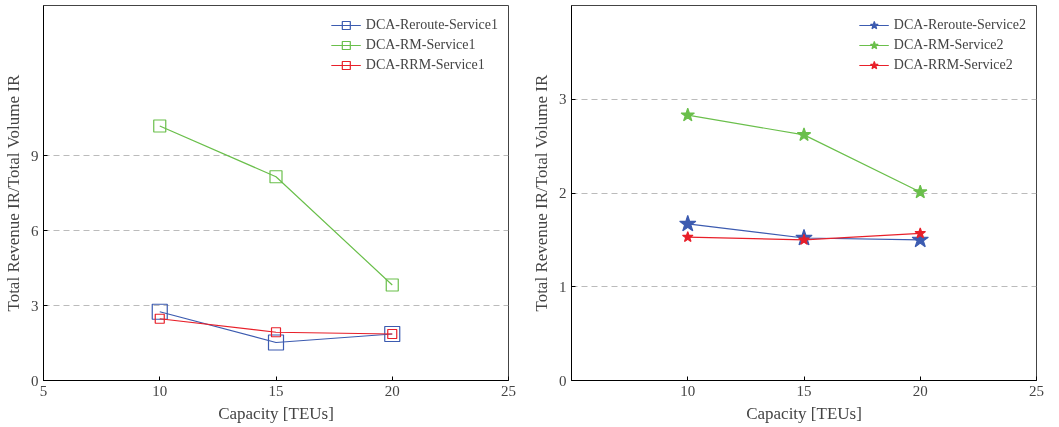 The image size is (1059, 427). Describe the element at coordinates (563, 286) in the screenshot. I see `y-tick-label: 1` at that location.